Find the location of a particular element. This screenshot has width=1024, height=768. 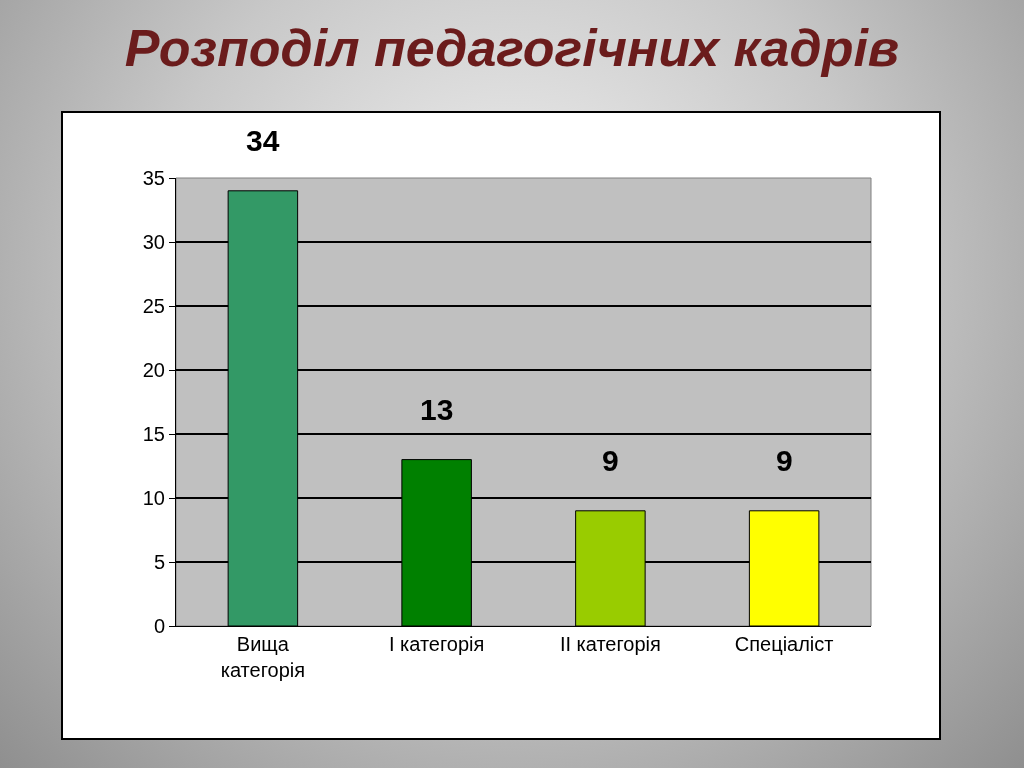

data-label: 13 is located at coordinates (437, 409).